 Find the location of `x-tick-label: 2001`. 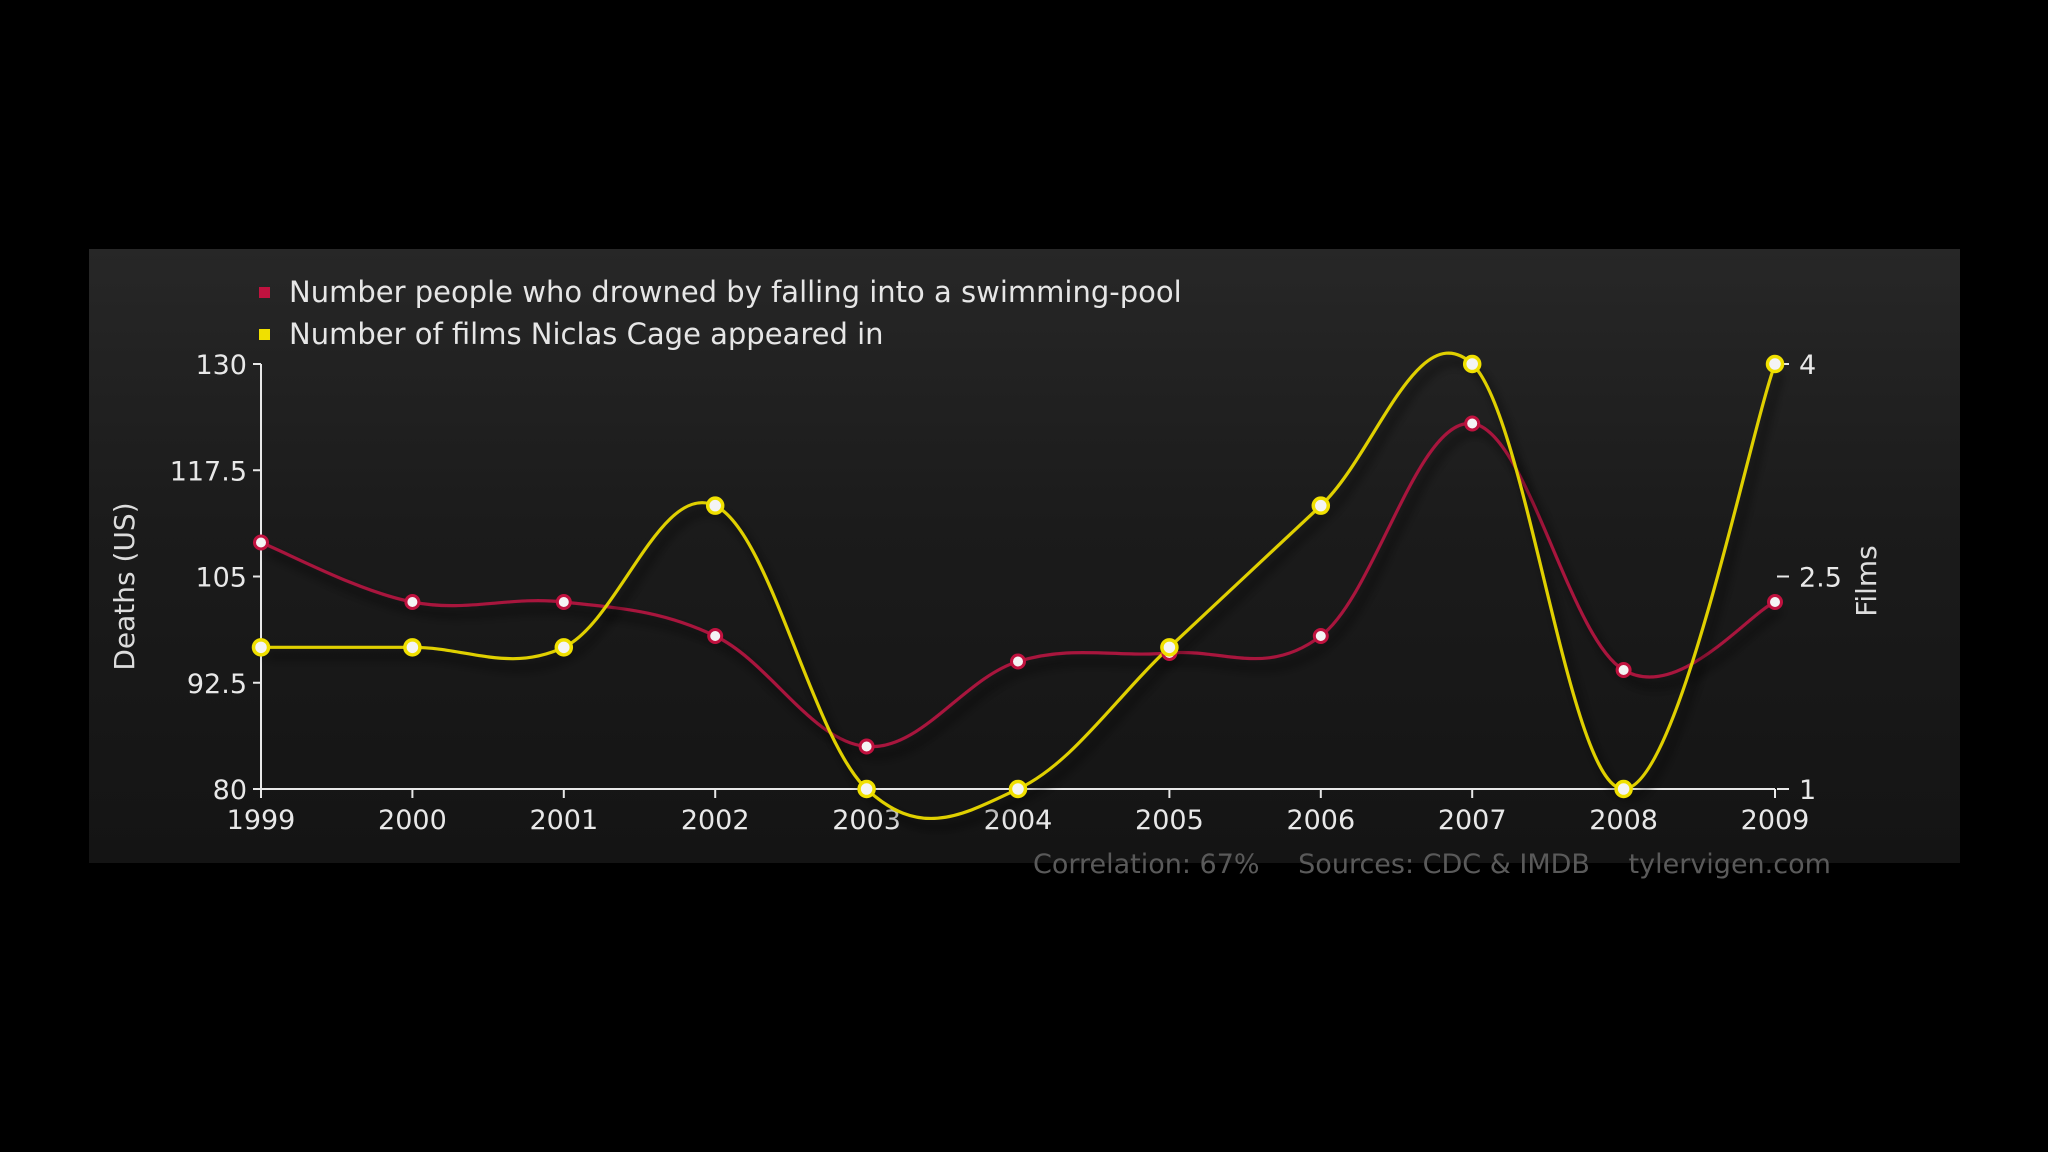

x-tick-label: 2001 is located at coordinates (563, 820).